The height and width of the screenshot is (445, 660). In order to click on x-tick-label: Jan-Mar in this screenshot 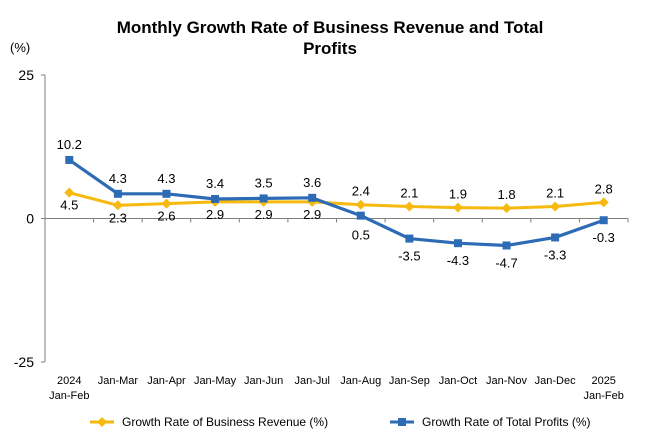, I will do `click(118, 381)`.